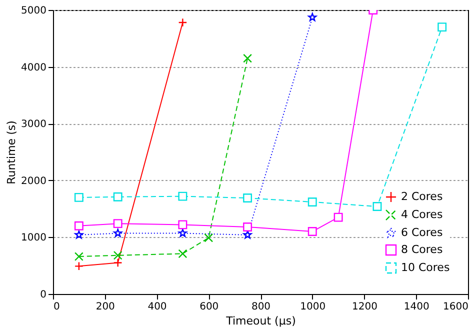  What do you see at coordinates (43, 295) in the screenshot?
I see `y-tick-label: 0` at bounding box center [43, 295].